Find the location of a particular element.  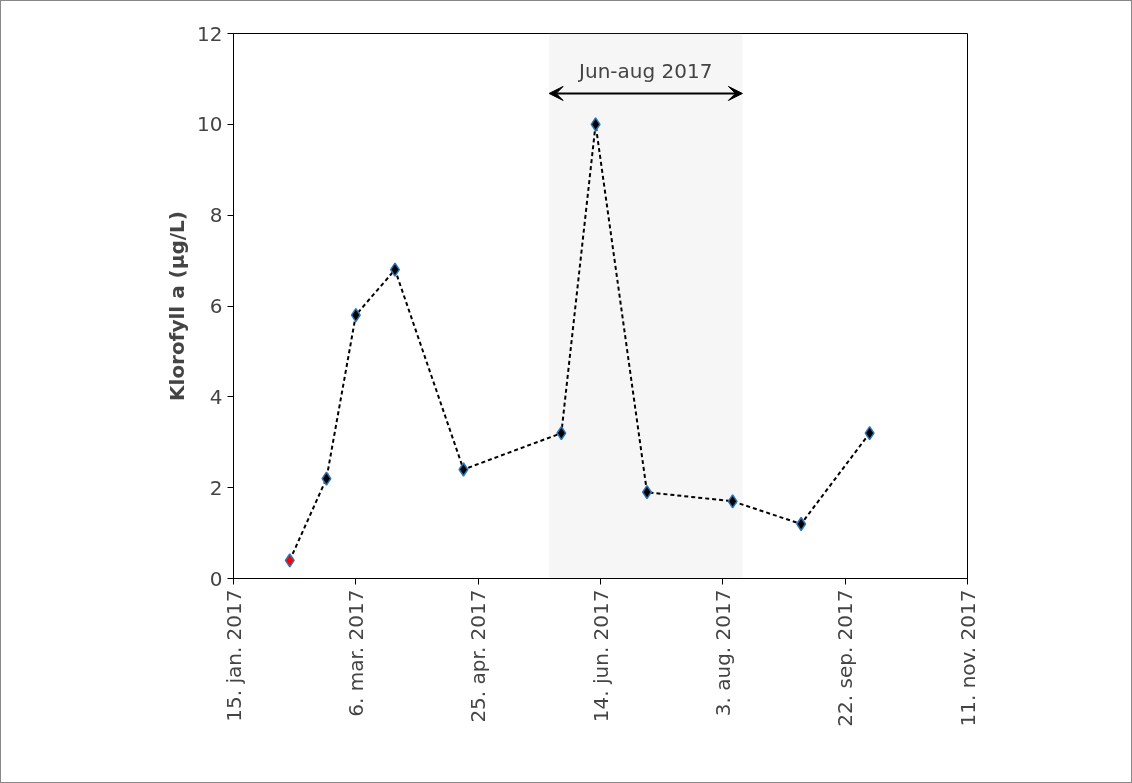

x-tick-label: 25. apr. 2017 is located at coordinates (478, 656).